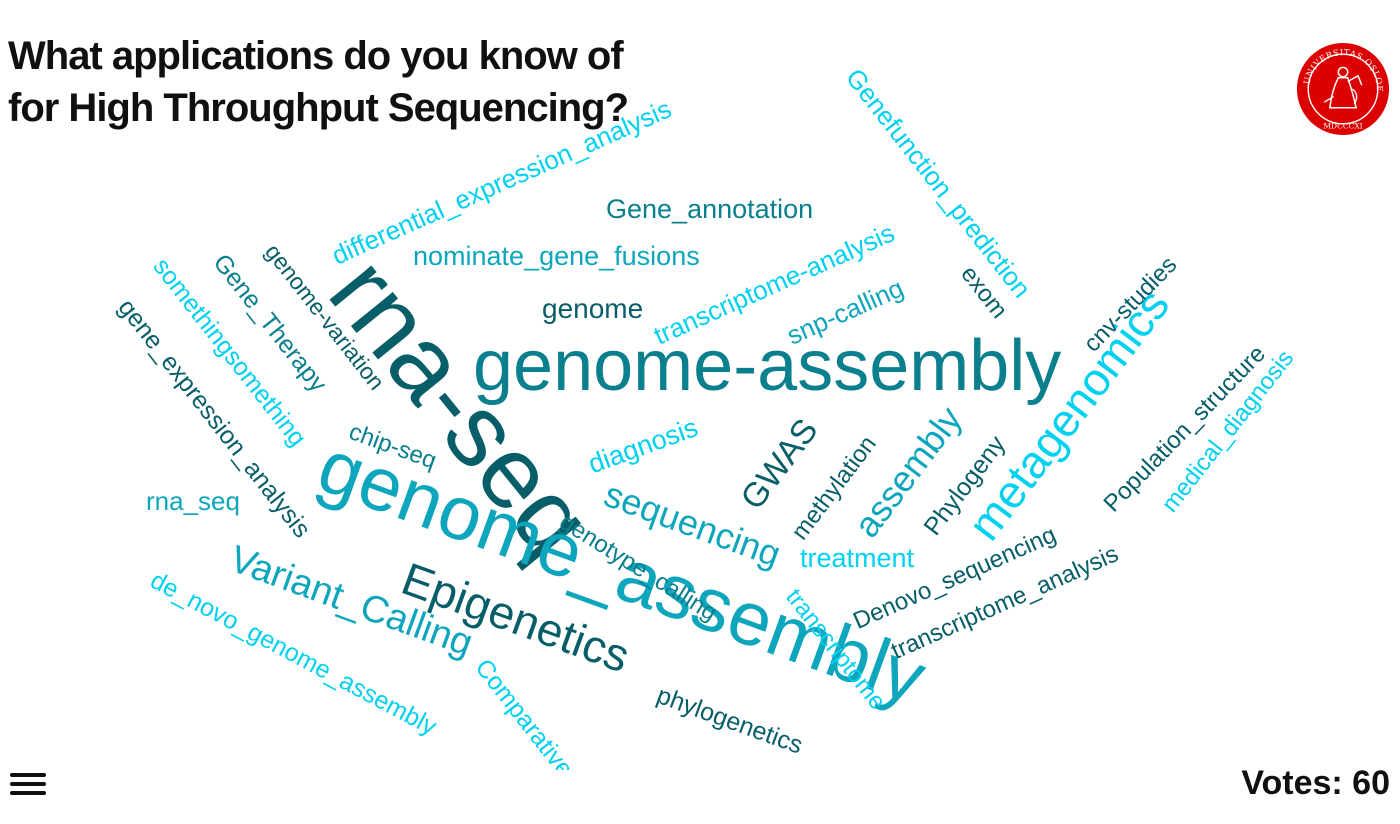 The width and height of the screenshot is (1400, 824). What do you see at coordinates (710, 209) in the screenshot?
I see `cloud-word: Gene_annotation` at bounding box center [710, 209].